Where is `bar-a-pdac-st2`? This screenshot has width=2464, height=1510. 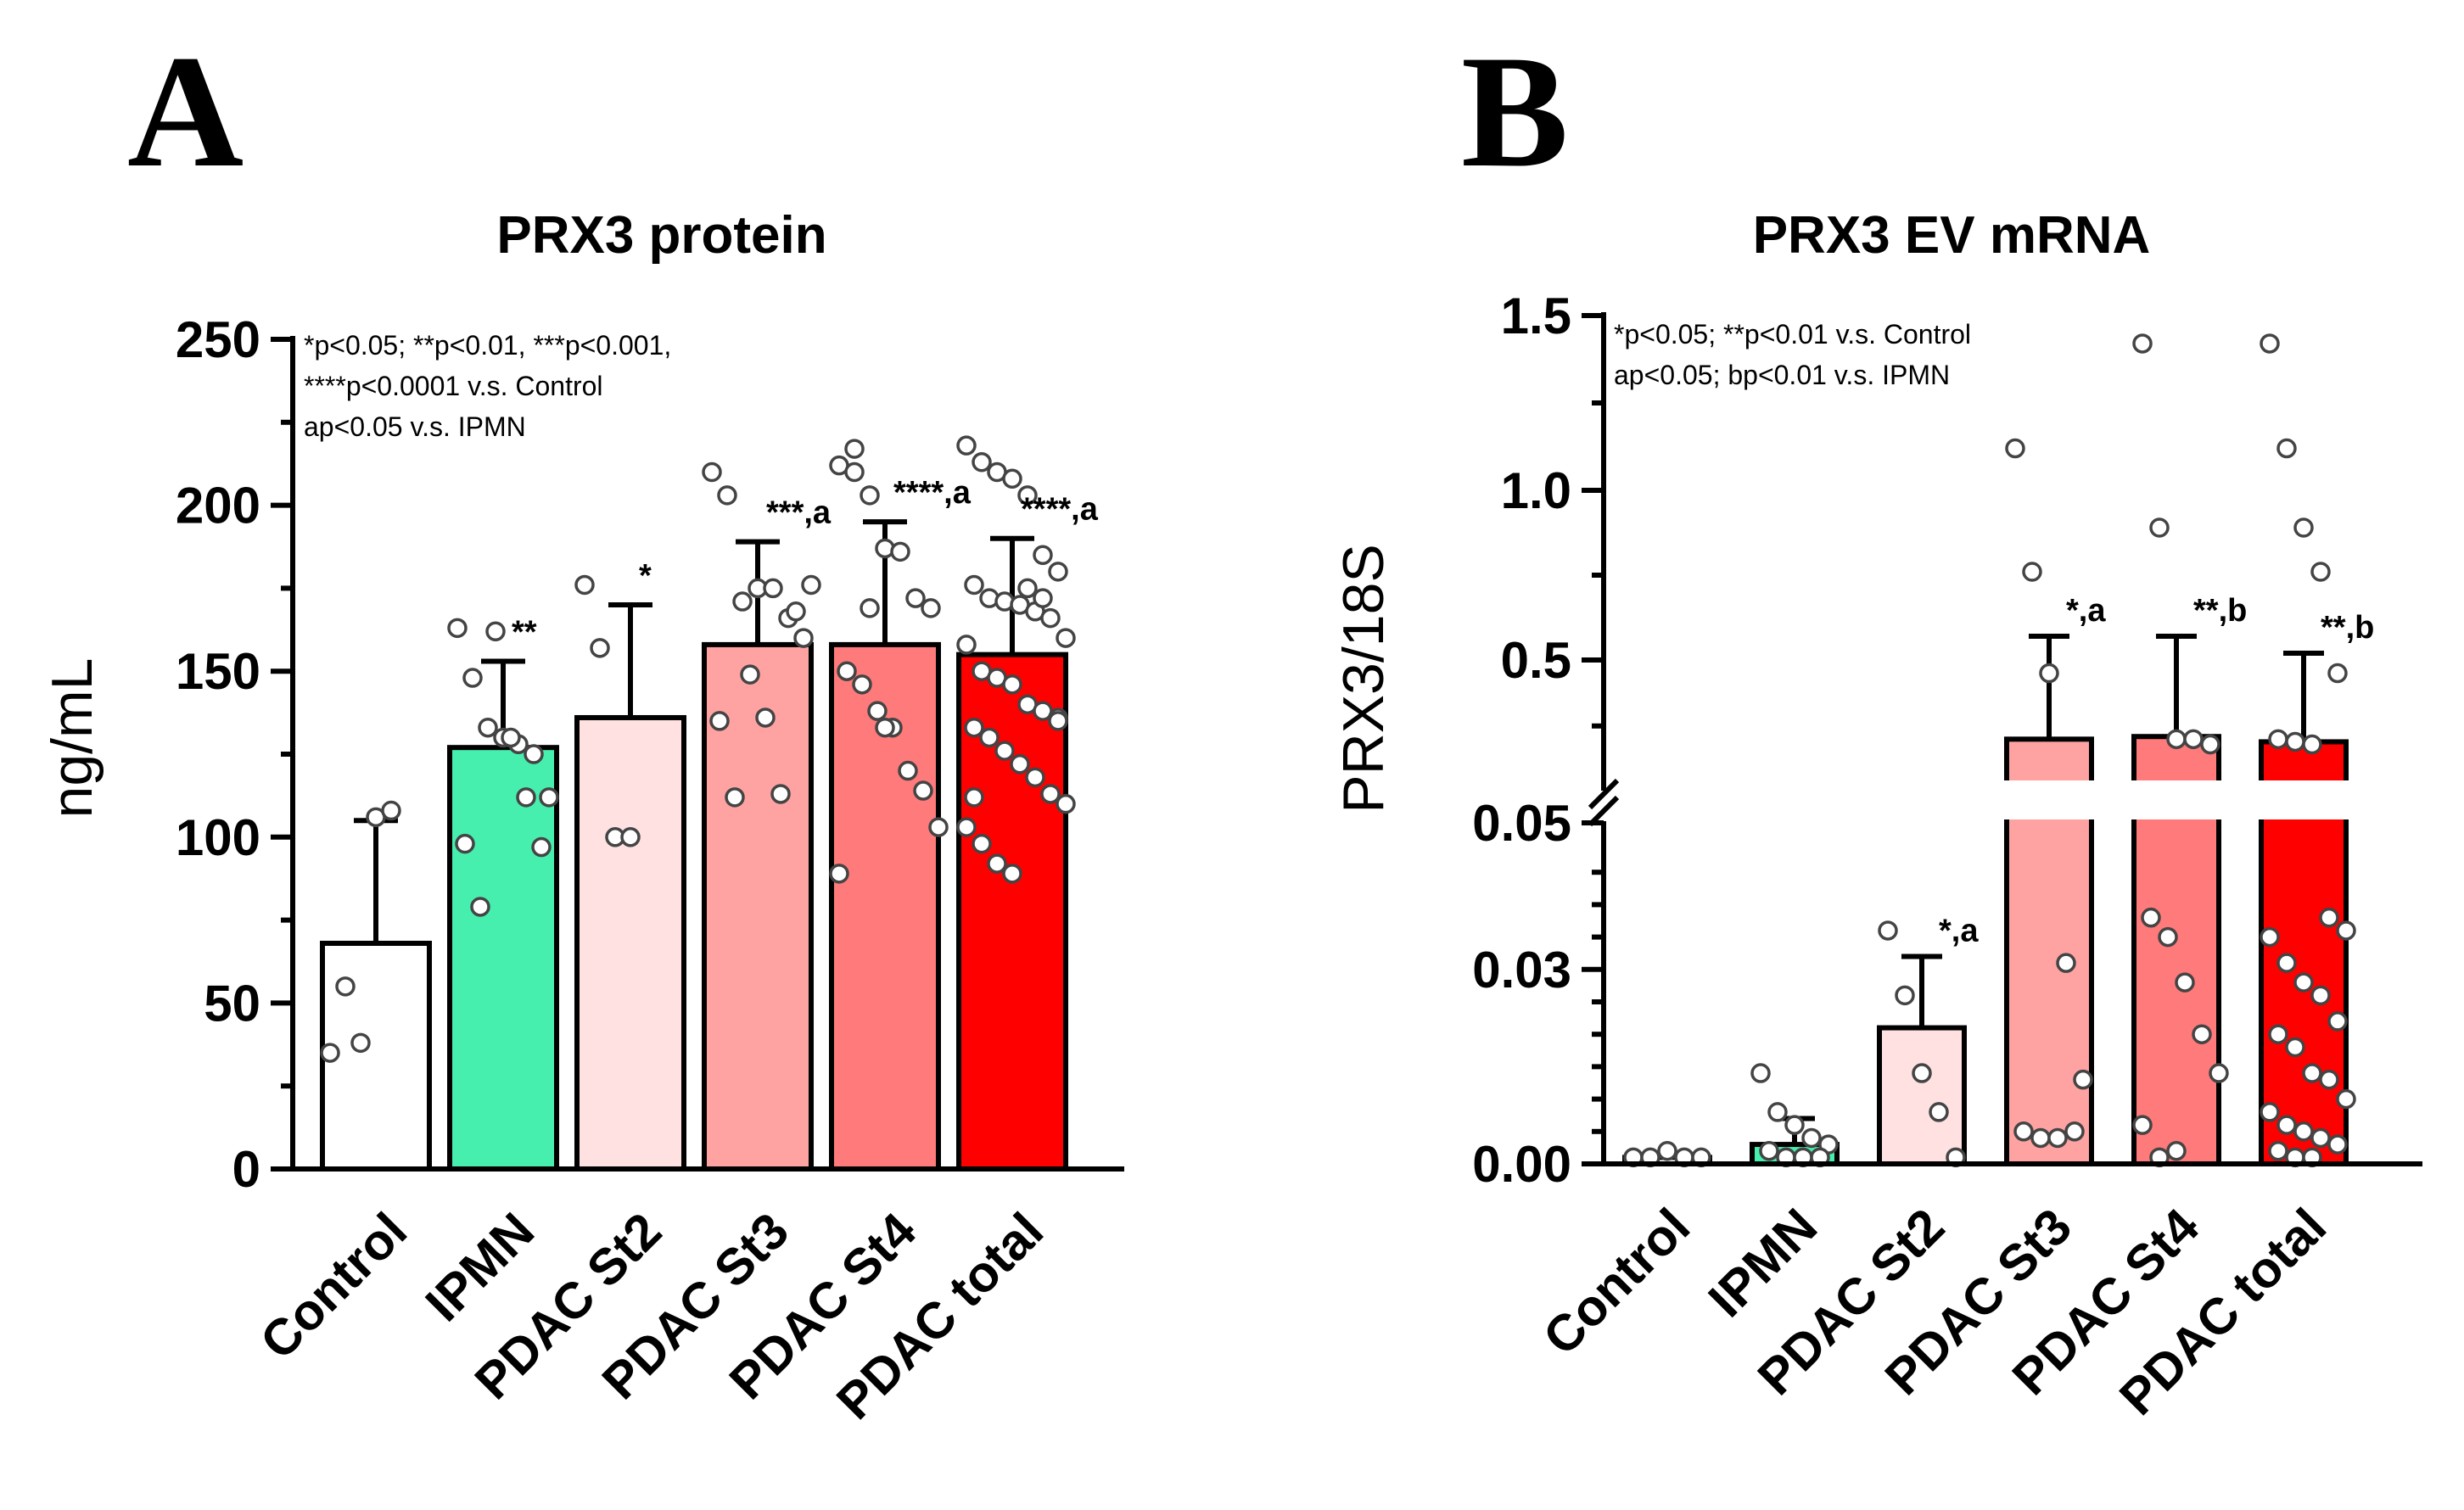
bar-a-pdac-st2 is located at coordinates (630, 943).